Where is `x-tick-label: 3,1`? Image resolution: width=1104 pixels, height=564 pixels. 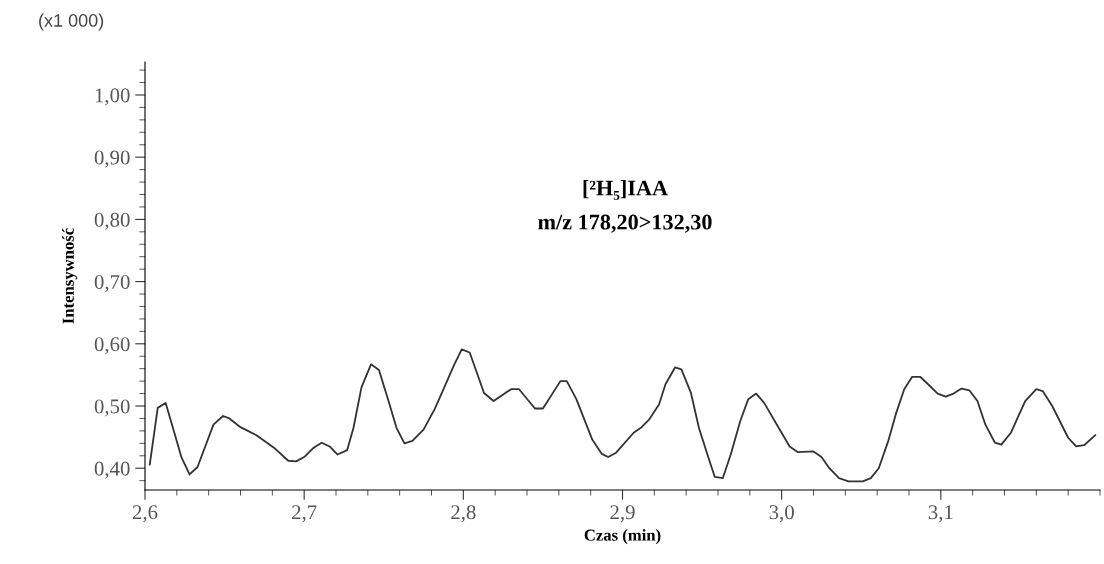
x-tick-label: 3,1 is located at coordinates (940, 514).